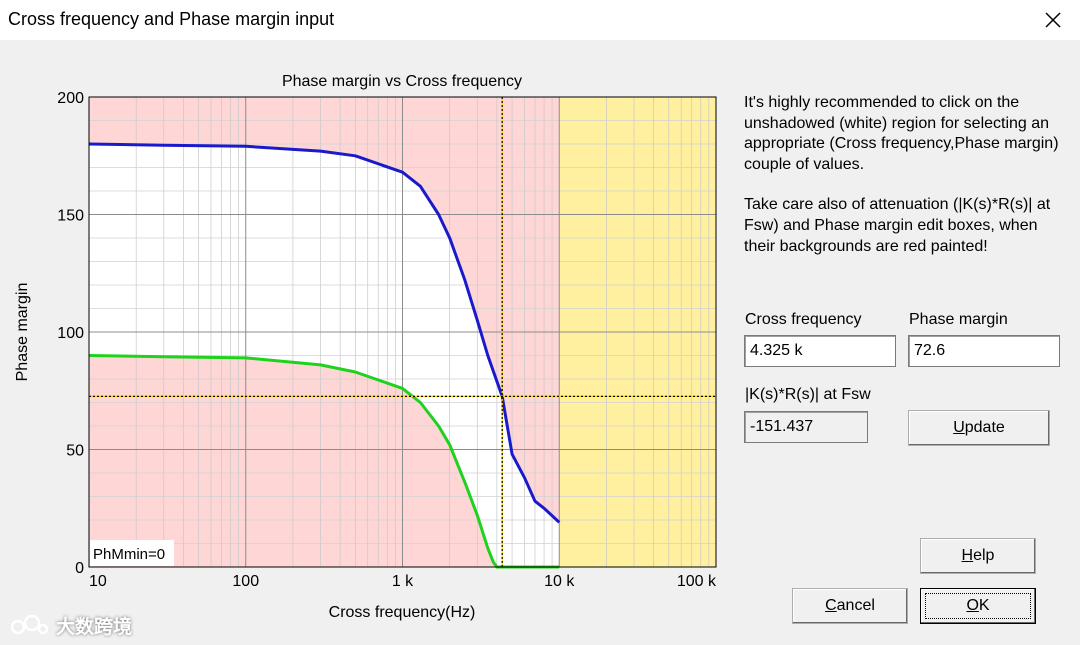 The image size is (1080, 645). What do you see at coordinates (803, 319) in the screenshot?
I see `cross-frequency-label: Cross frequency` at bounding box center [803, 319].